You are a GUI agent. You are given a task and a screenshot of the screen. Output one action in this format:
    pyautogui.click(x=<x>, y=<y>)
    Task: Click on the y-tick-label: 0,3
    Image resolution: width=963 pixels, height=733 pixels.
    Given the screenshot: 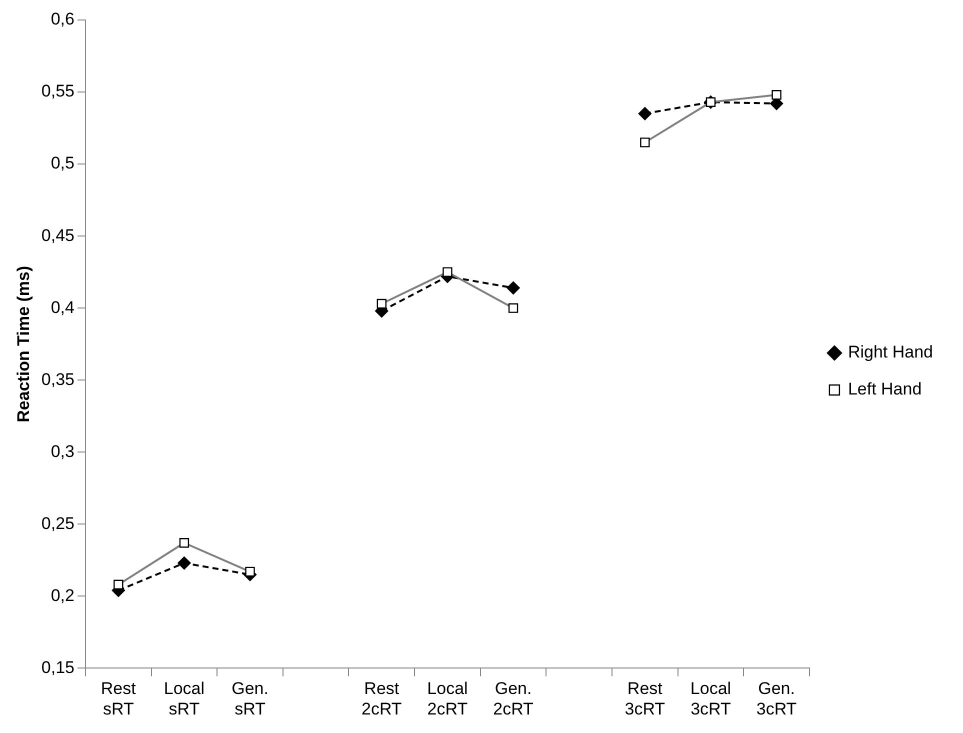 What is the action you would take?
    pyautogui.click(x=62, y=451)
    